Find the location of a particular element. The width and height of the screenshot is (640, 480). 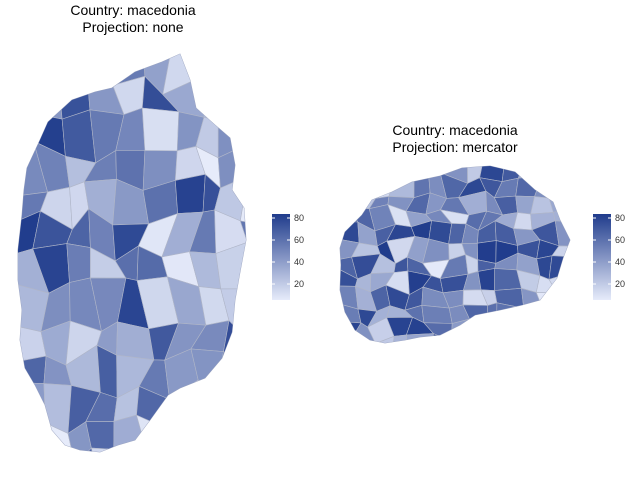

panel-title-mercator: Country: macedonia Projection: mercator is located at coordinates (455, 139).